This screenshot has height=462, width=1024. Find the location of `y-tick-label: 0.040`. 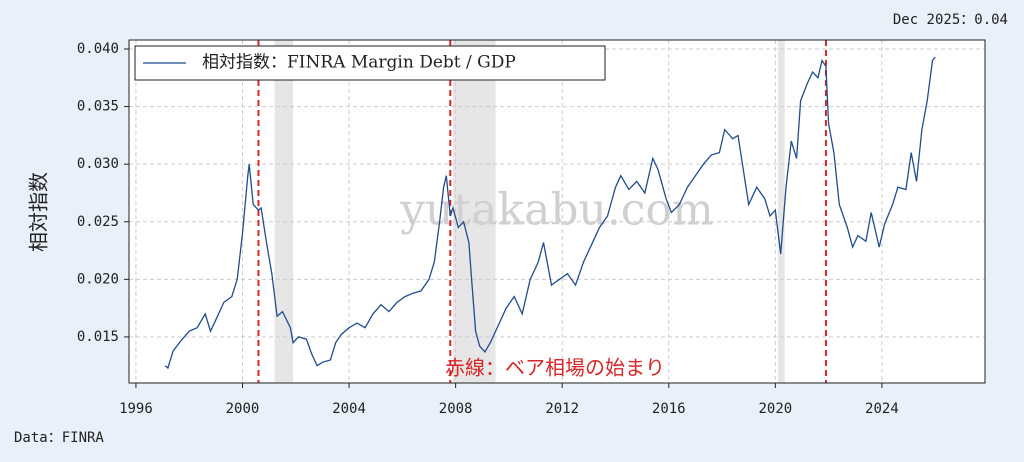

y-tick-label: 0.040 is located at coordinates (98, 49).